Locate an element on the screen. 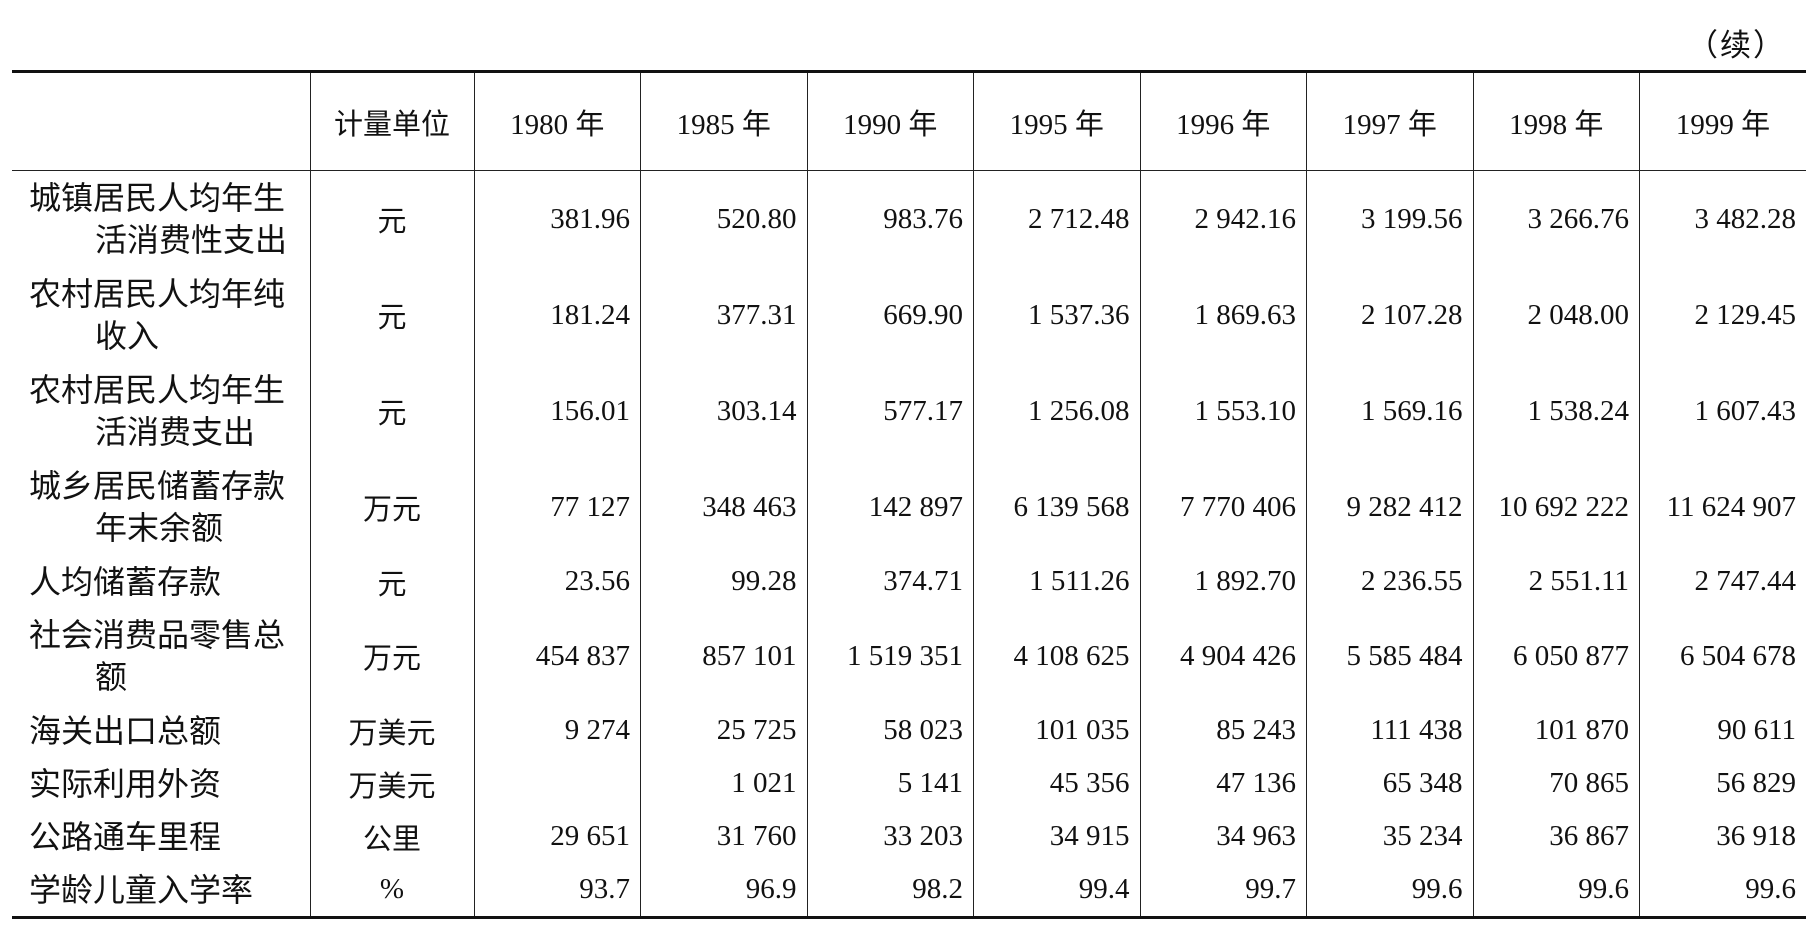 This screenshot has height=927, width=1814. value-cell: 1 021 is located at coordinates (723, 783).